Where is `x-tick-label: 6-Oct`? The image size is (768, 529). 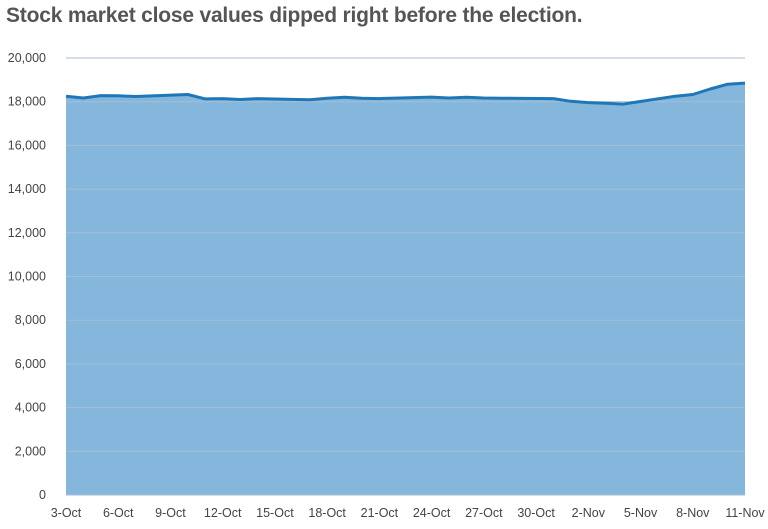
x-tick-label: 6-Oct is located at coordinates (118, 513).